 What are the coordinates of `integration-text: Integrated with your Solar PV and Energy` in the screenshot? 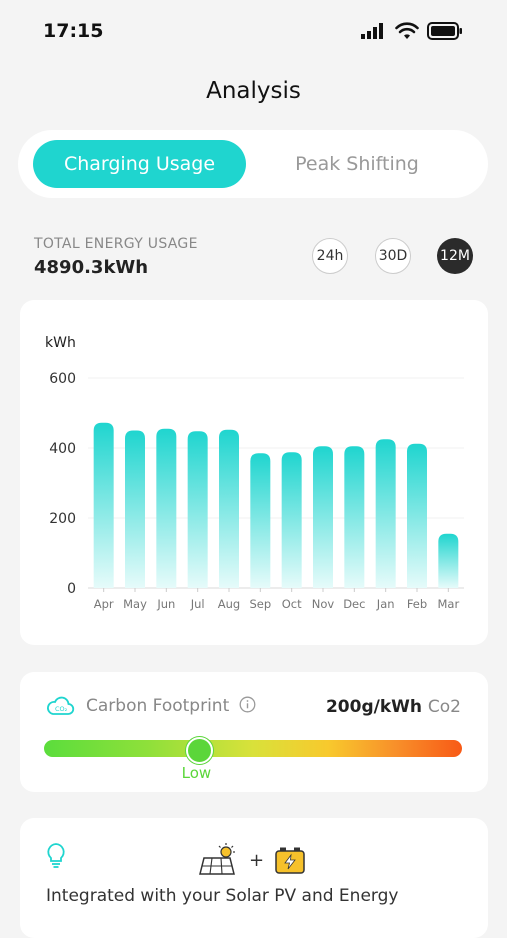 It's located at (222, 896).